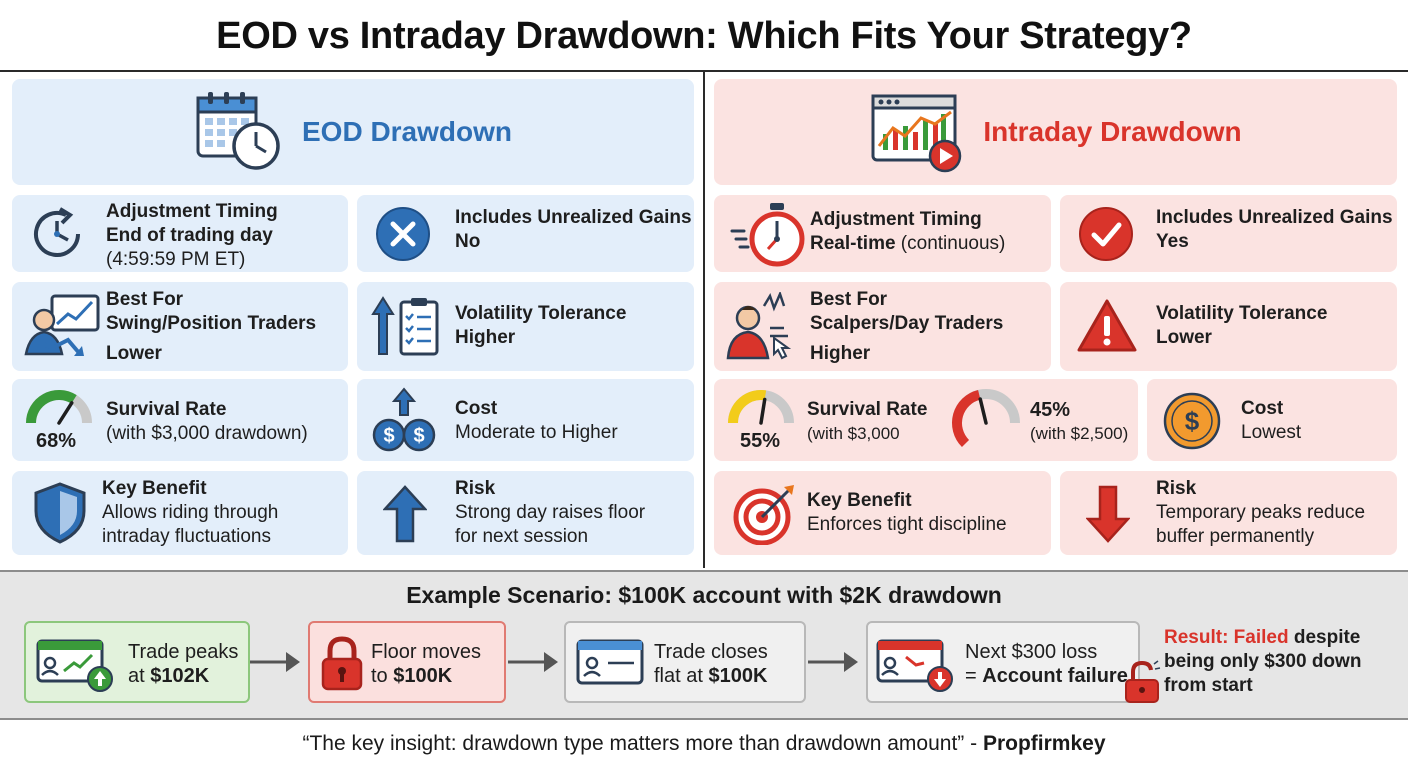  Describe the element at coordinates (1079, 433) in the screenshot. I see `intraday-survival-detail-2: (with $2,500)` at that location.